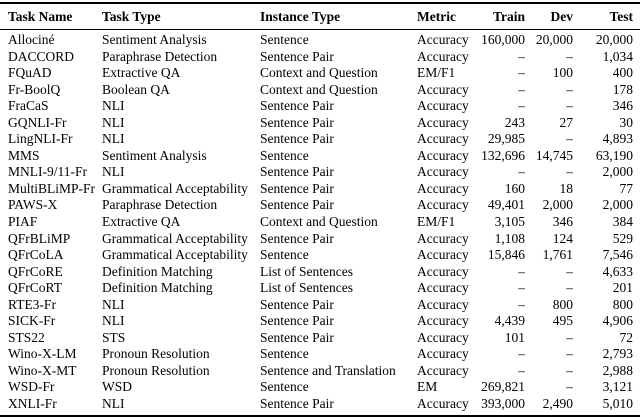 This screenshot has width=640, height=417. What do you see at coordinates (509, 222) in the screenshot?
I see `cell-train: 3,105` at bounding box center [509, 222].